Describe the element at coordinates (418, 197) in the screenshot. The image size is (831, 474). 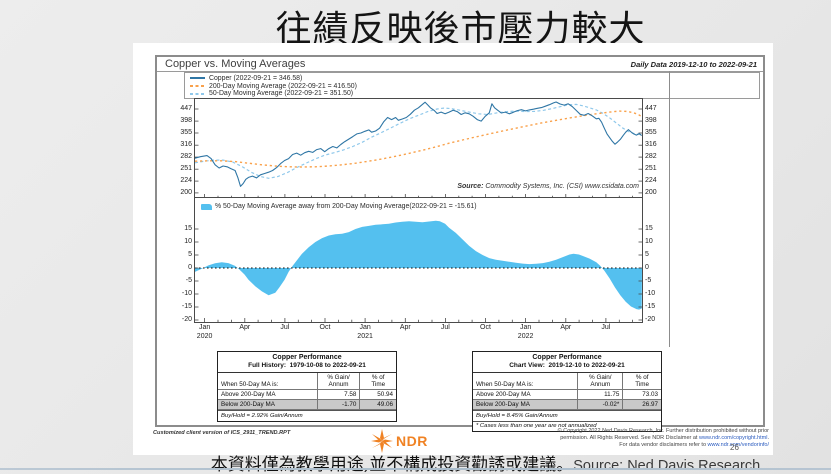
I see `panel-divider` at that location.